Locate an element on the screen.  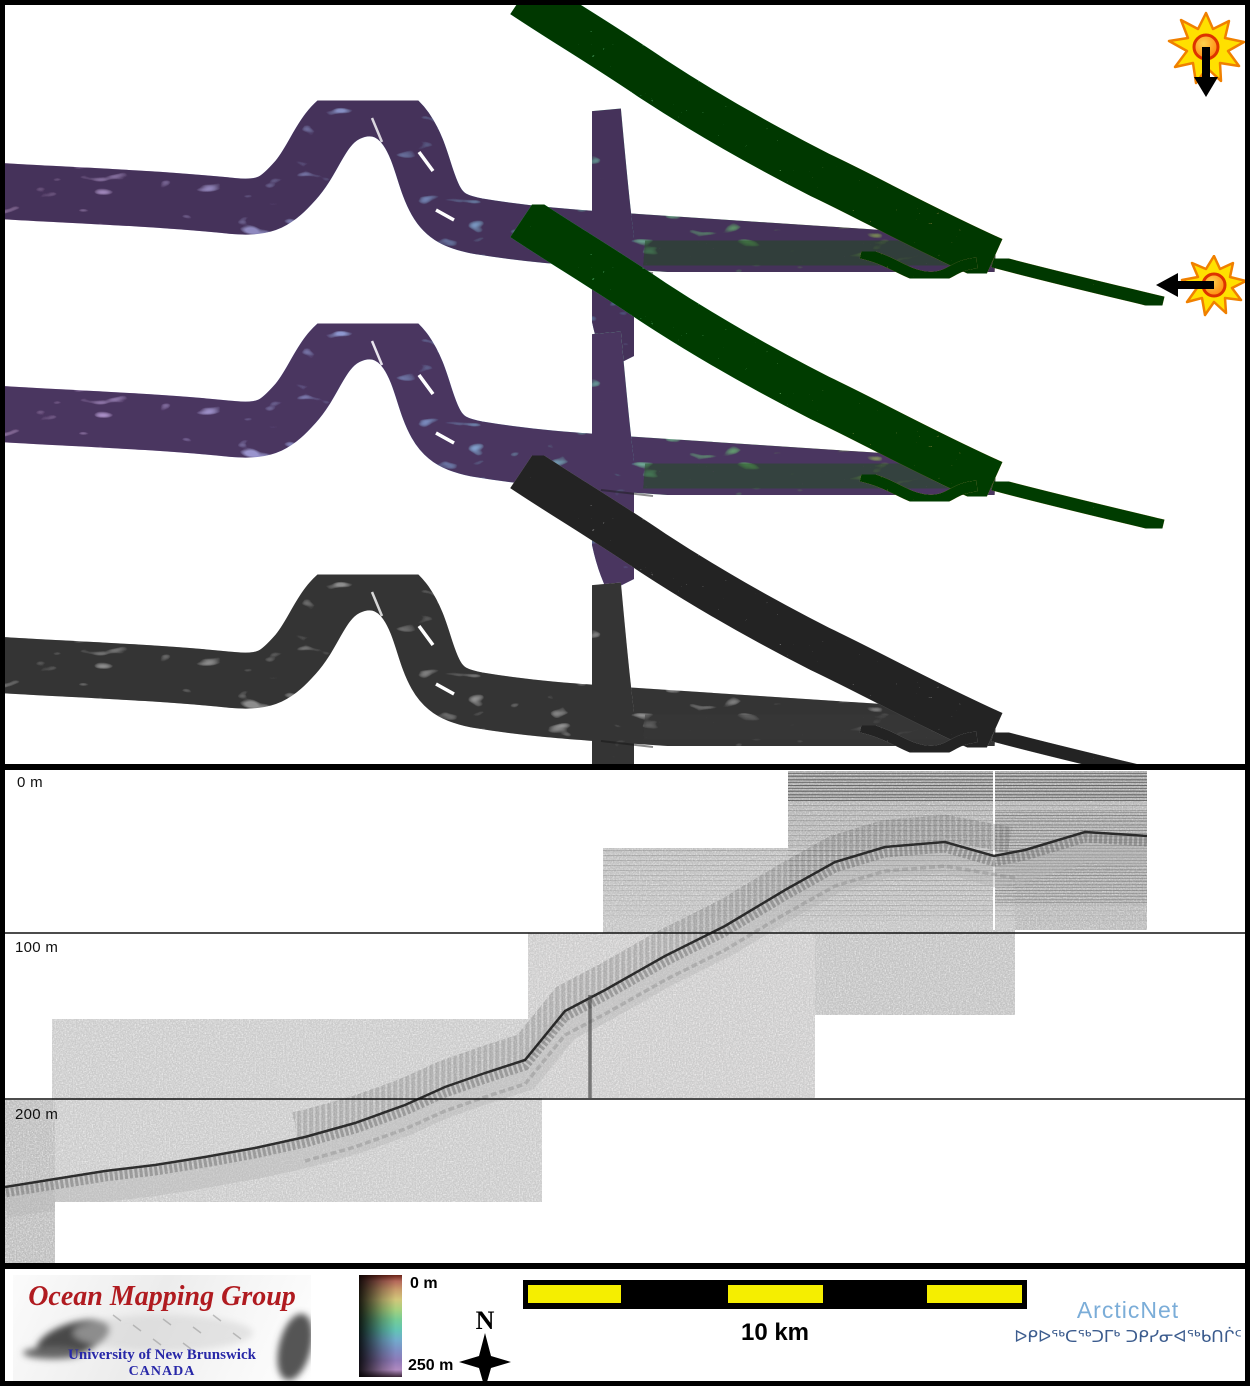
arrow-left-icon is located at coordinates (1185, 285).